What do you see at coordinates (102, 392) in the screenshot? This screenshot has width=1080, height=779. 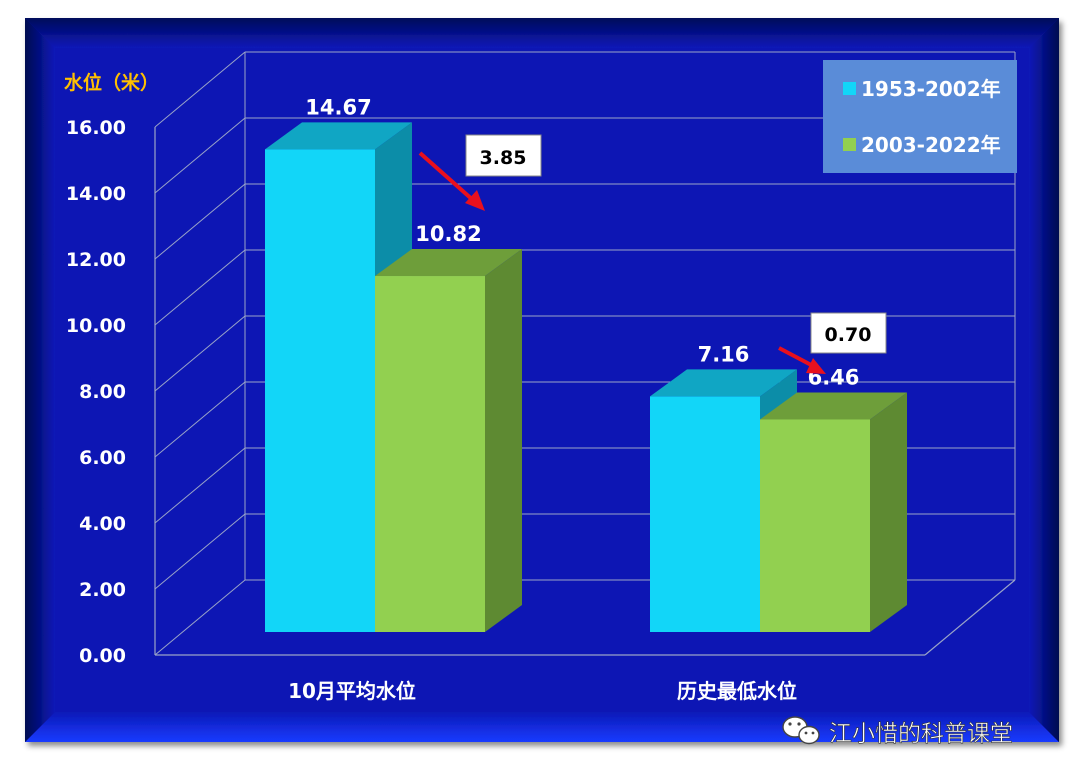 I see `y-tick-label: 8.00` at bounding box center [102, 392].